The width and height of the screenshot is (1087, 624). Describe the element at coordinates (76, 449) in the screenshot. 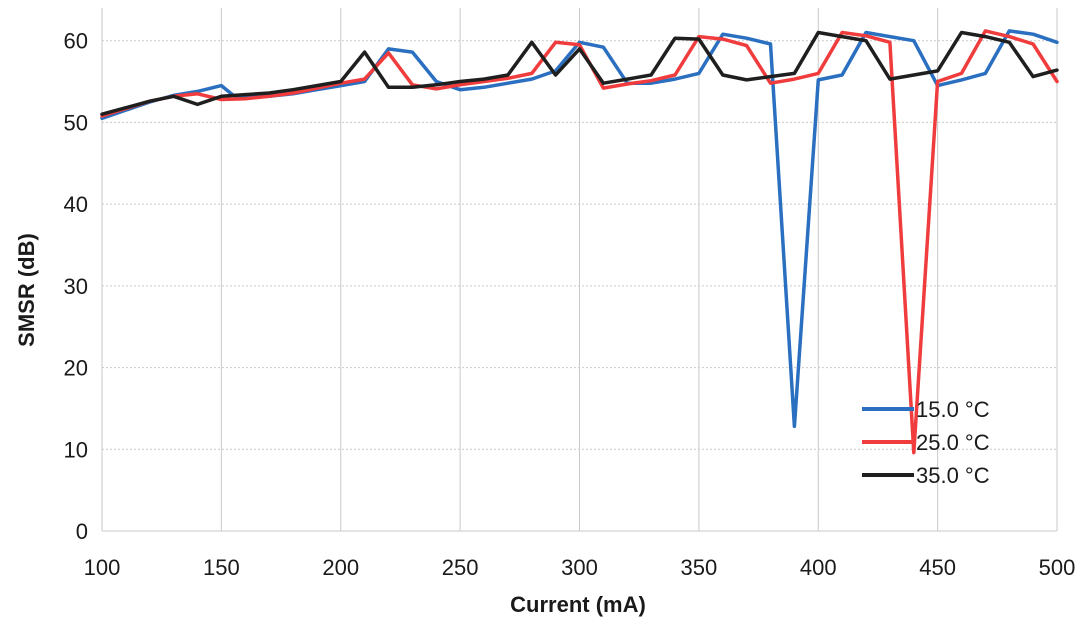

I see `y-tick-label: 10` at that location.